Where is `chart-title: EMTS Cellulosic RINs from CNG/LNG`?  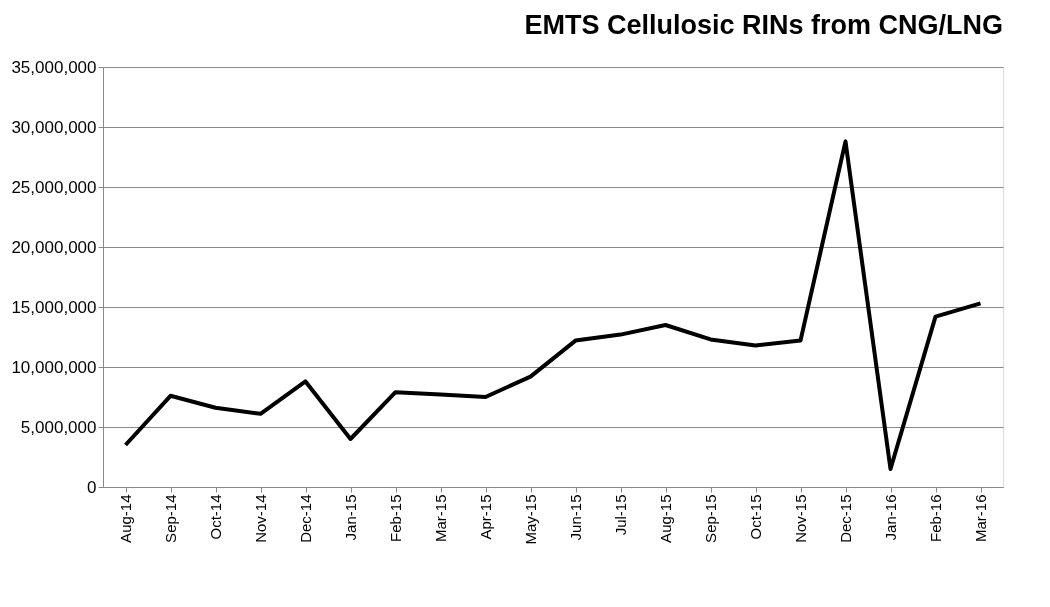
chart-title: EMTS Cellulosic RINs from CNG/LNG is located at coordinates (763, 25).